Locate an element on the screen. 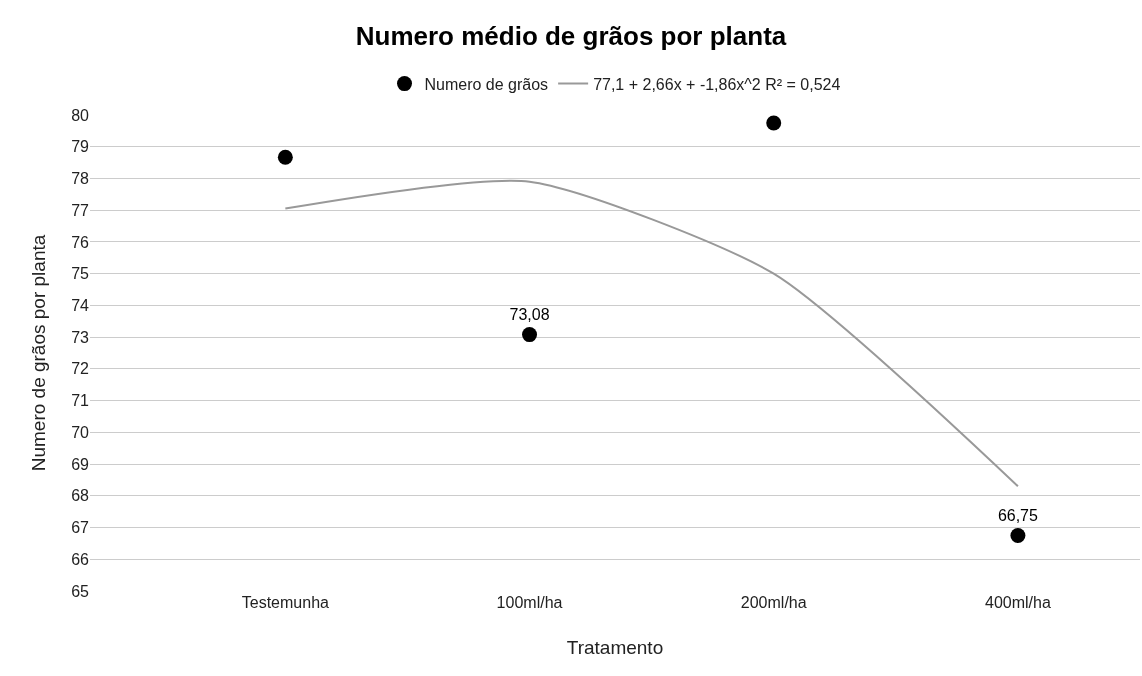  x-tick-label: 100ml/ha is located at coordinates (529, 602).